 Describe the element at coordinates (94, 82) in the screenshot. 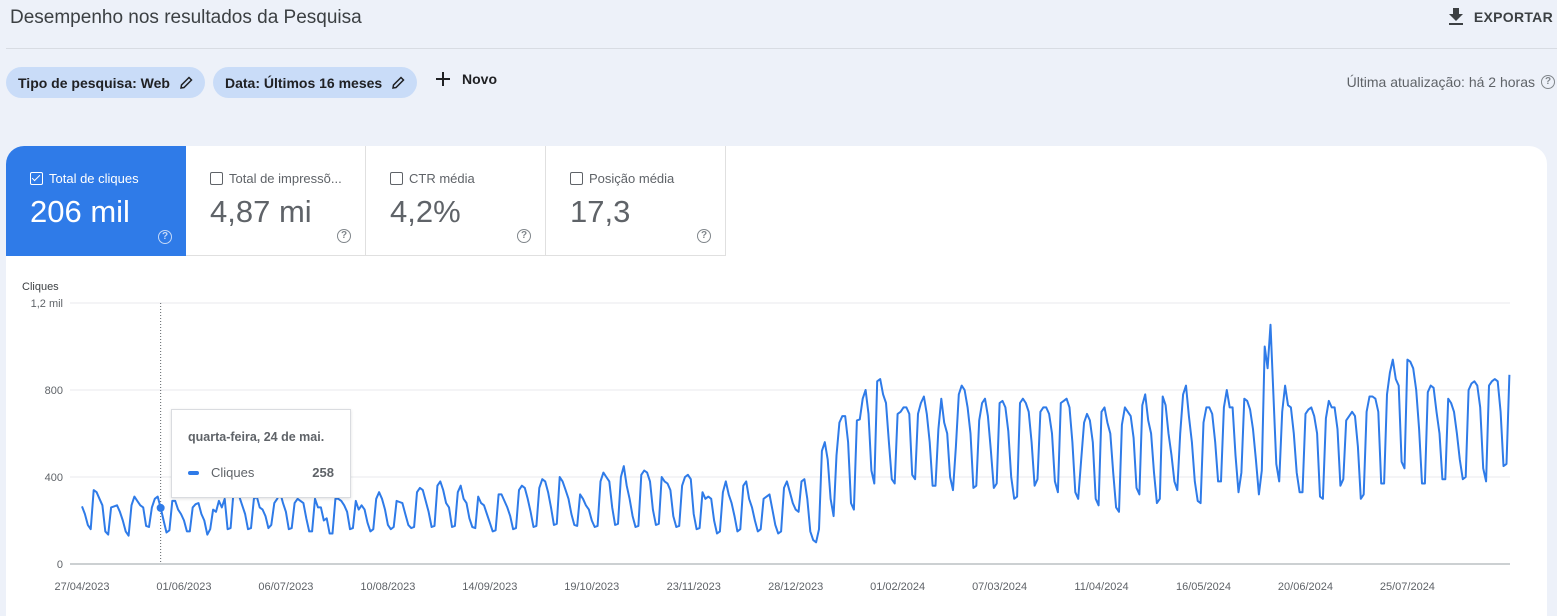

I see `chip-label: Tipo de pesquisa: Web` at that location.